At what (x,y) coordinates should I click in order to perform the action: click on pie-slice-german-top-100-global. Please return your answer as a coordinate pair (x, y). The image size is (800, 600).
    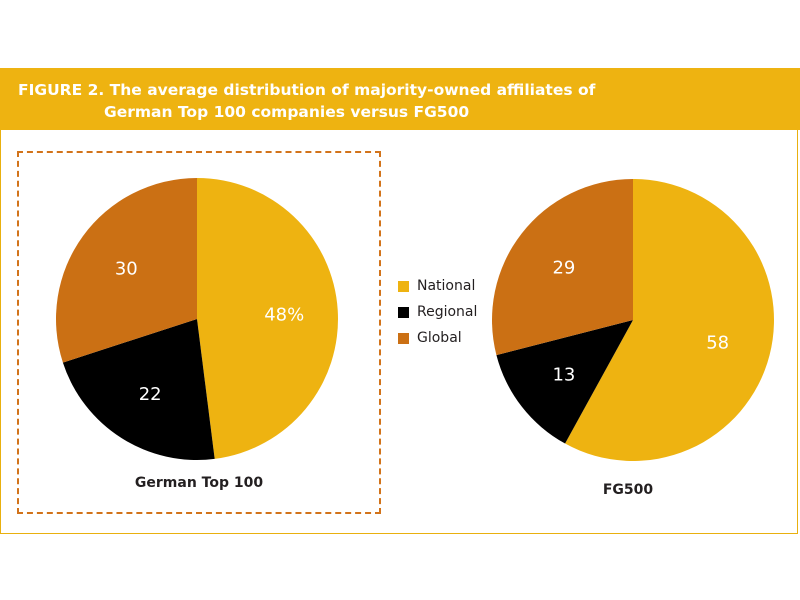
    Looking at the image, I should click on (126, 270).